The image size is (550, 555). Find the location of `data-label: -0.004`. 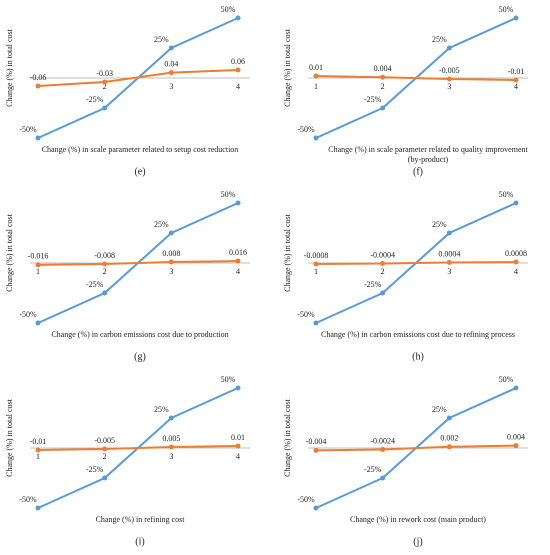

data-label: -0.004 is located at coordinates (316, 441).